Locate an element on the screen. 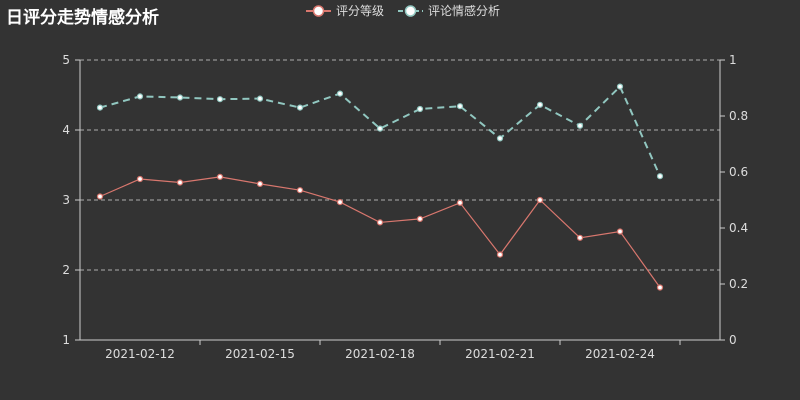  x-tick-label: 2021-02-15 is located at coordinates (260, 354).